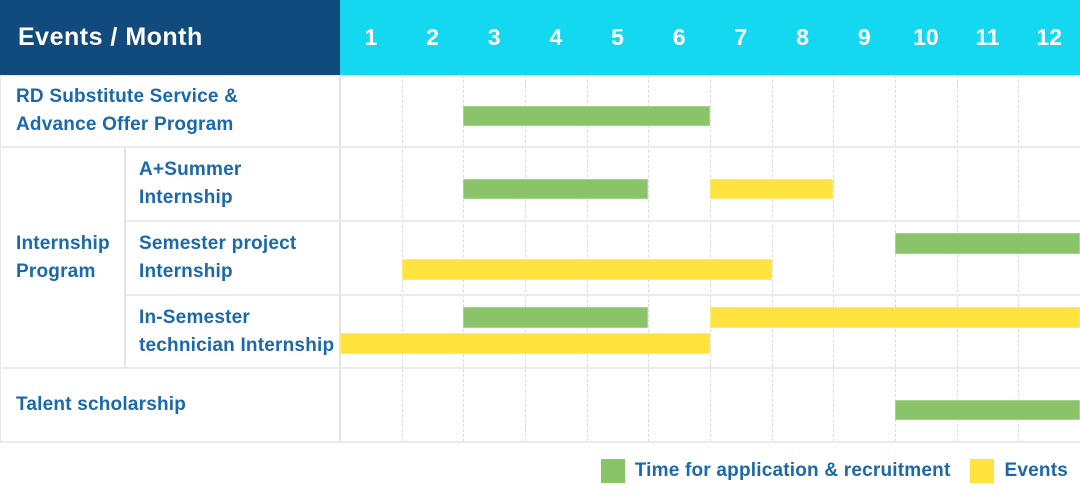 The image size is (1080, 494). Describe the element at coordinates (63, 257) in the screenshot. I see `group-label: Internship Program` at that location.